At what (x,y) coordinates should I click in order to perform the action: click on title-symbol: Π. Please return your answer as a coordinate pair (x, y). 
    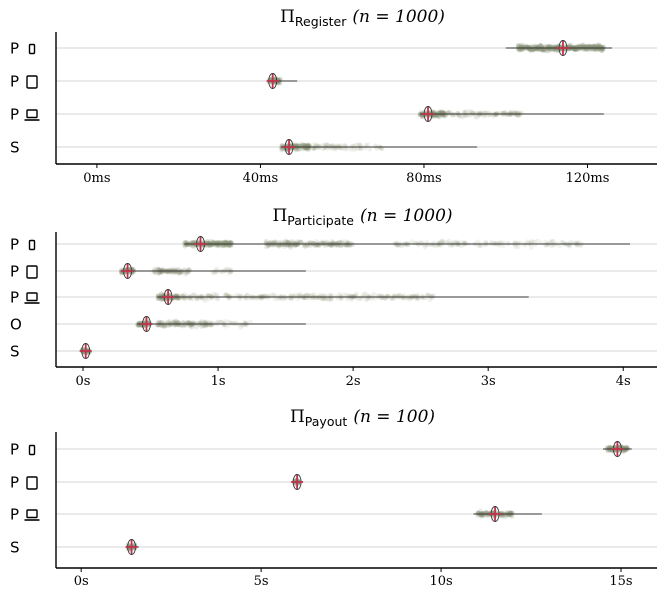
    Looking at the image, I should click on (287, 17).